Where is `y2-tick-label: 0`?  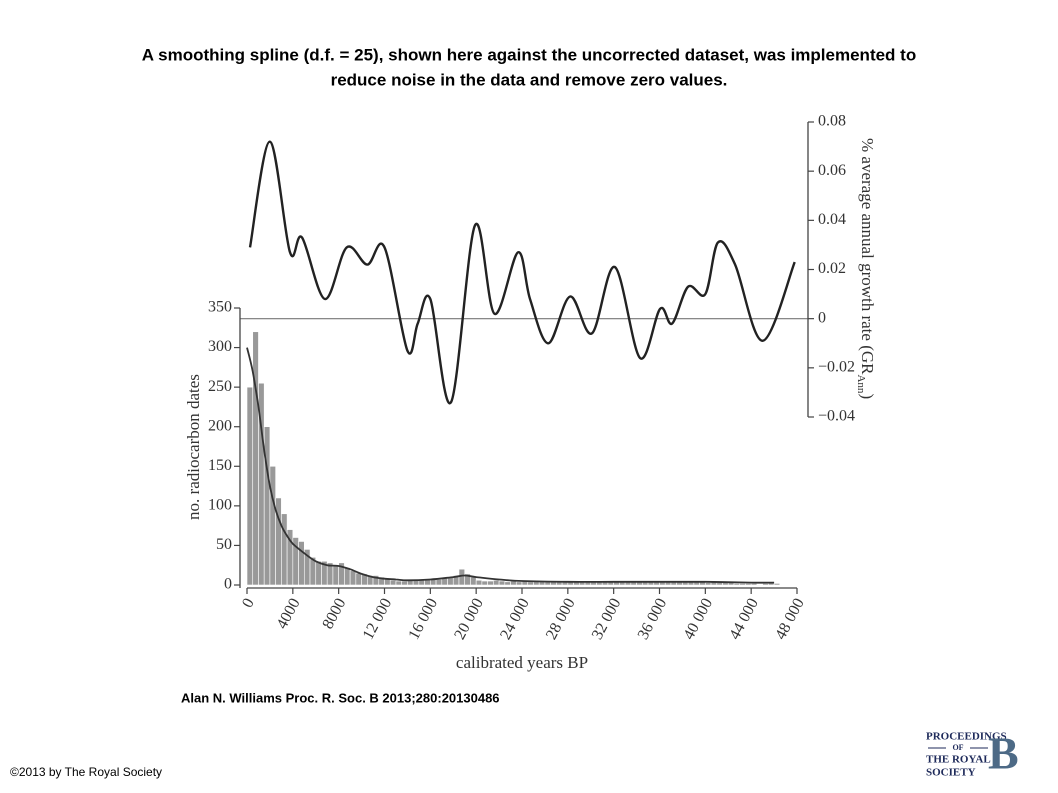 y2-tick-label: 0 is located at coordinates (822, 317).